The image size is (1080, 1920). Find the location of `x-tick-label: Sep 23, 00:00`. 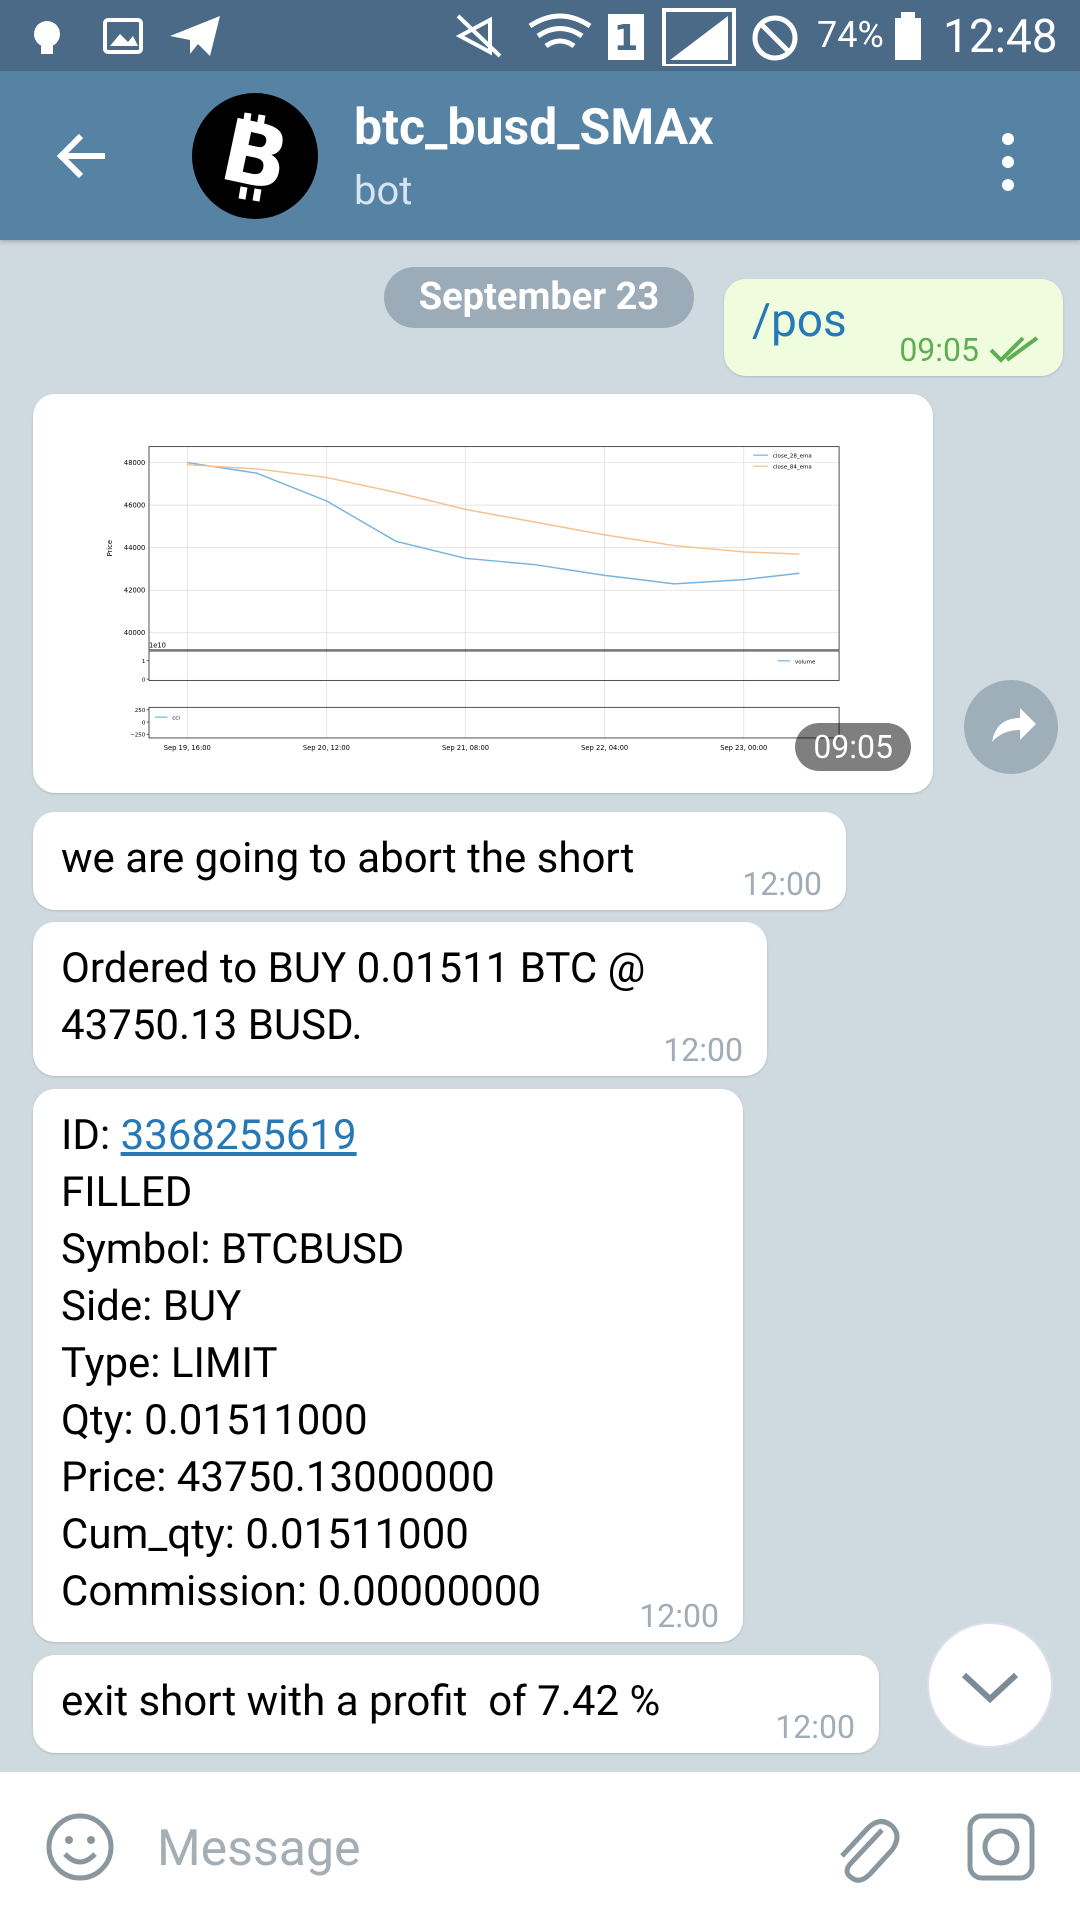

x-tick-label: Sep 23, 00:00 is located at coordinates (743, 748).